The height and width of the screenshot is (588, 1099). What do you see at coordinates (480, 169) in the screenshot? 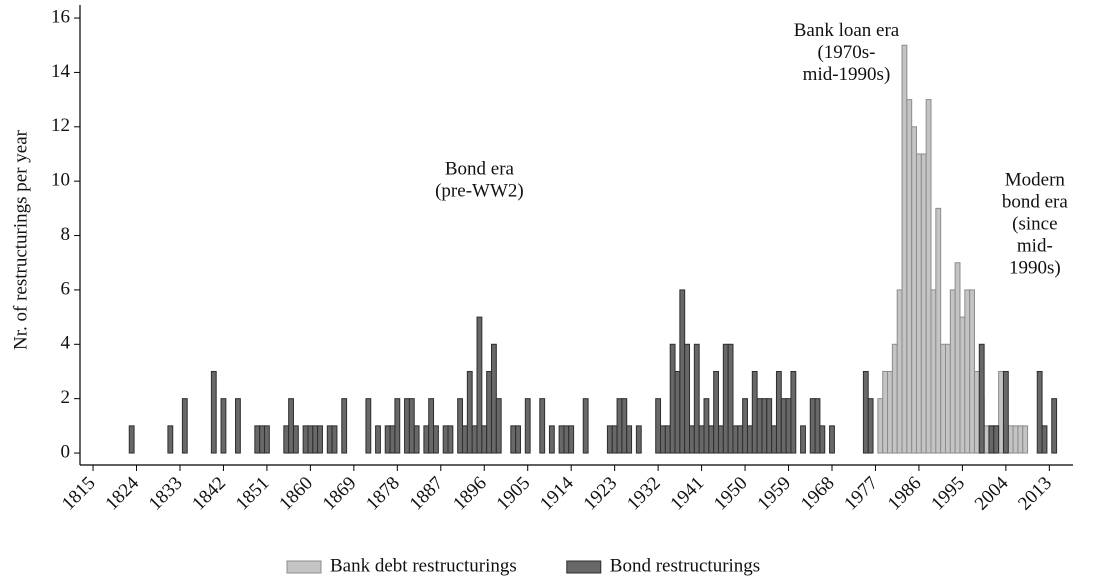
I see `annotation: Bond era` at bounding box center [480, 169].